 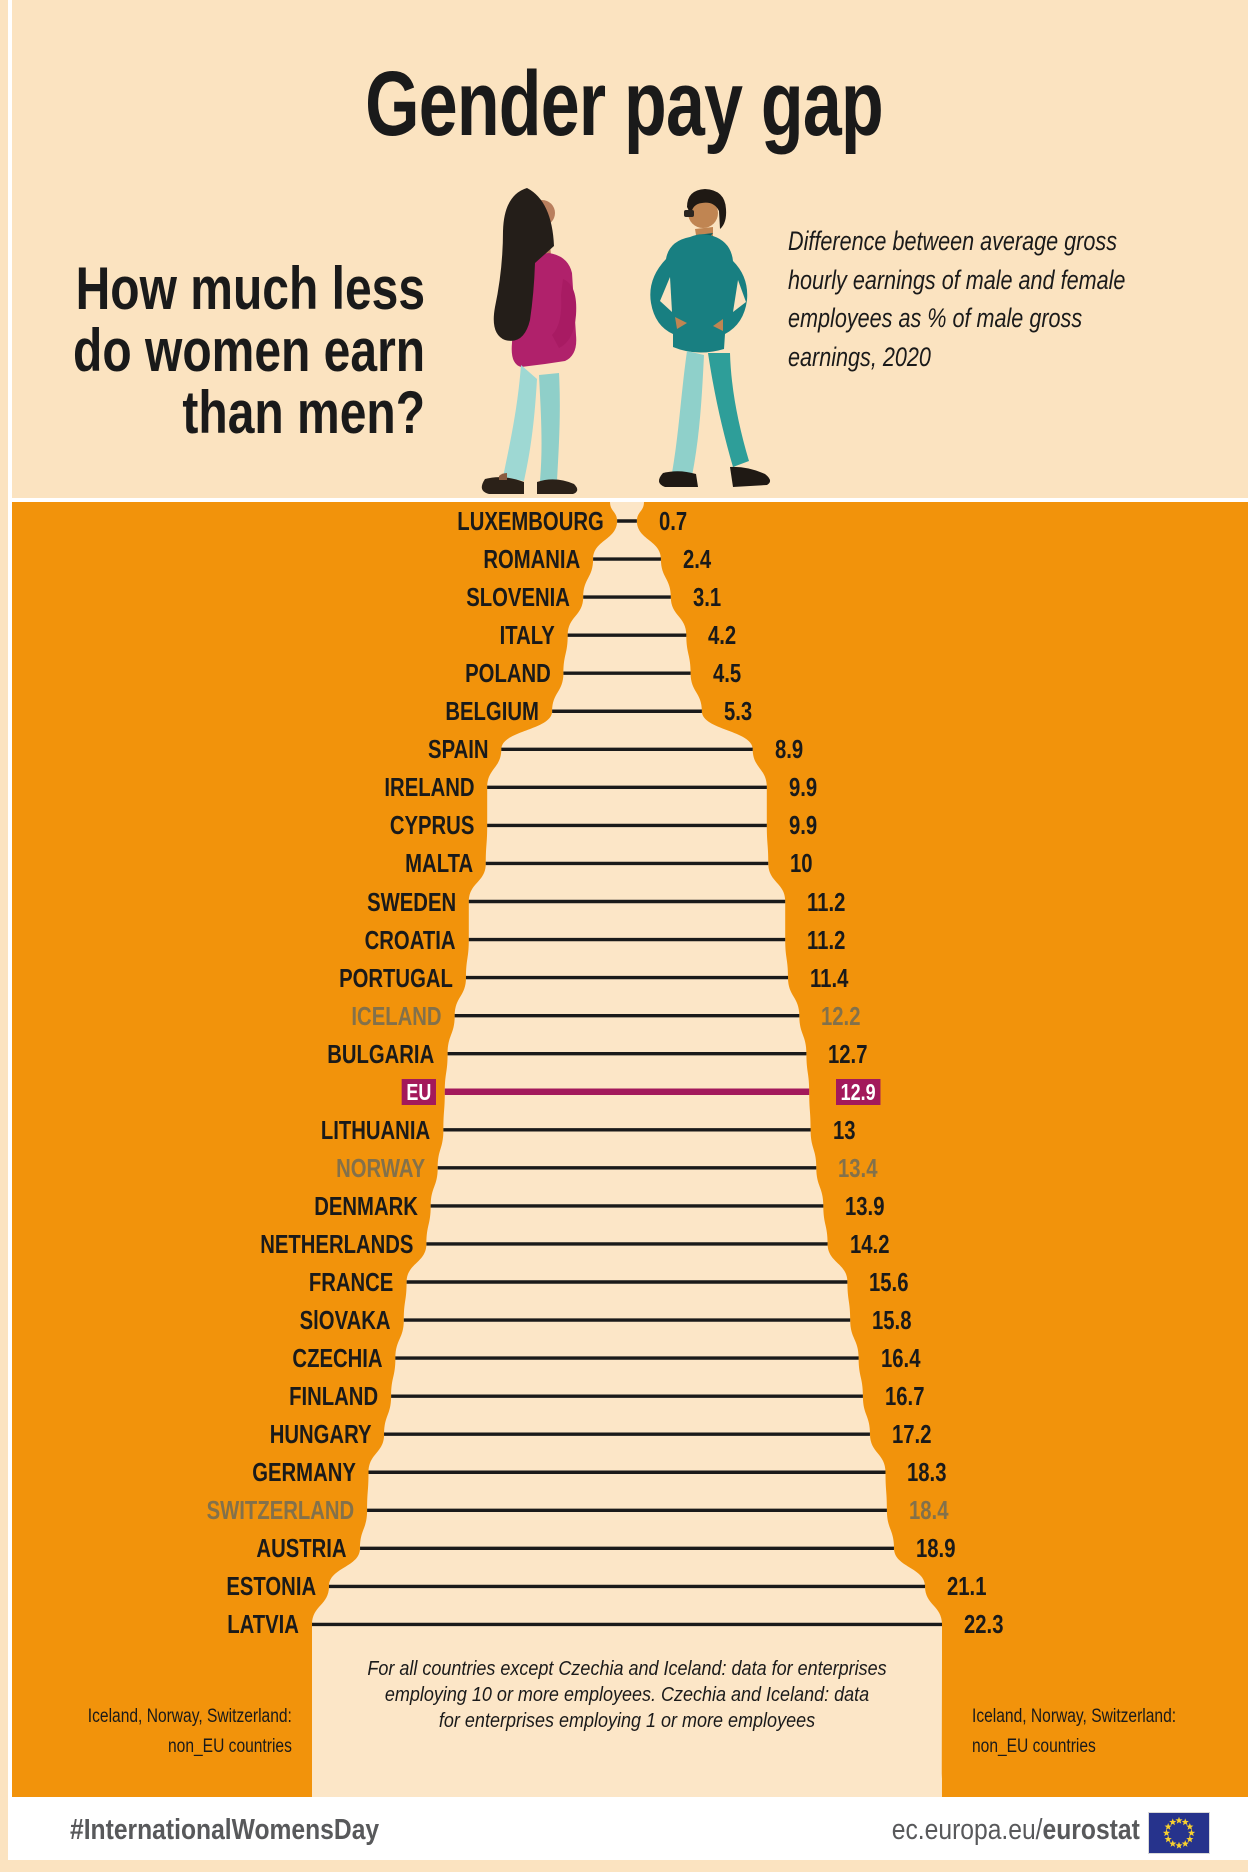 I want to click on country-label: DENMARK, so click(x=366, y=1205).